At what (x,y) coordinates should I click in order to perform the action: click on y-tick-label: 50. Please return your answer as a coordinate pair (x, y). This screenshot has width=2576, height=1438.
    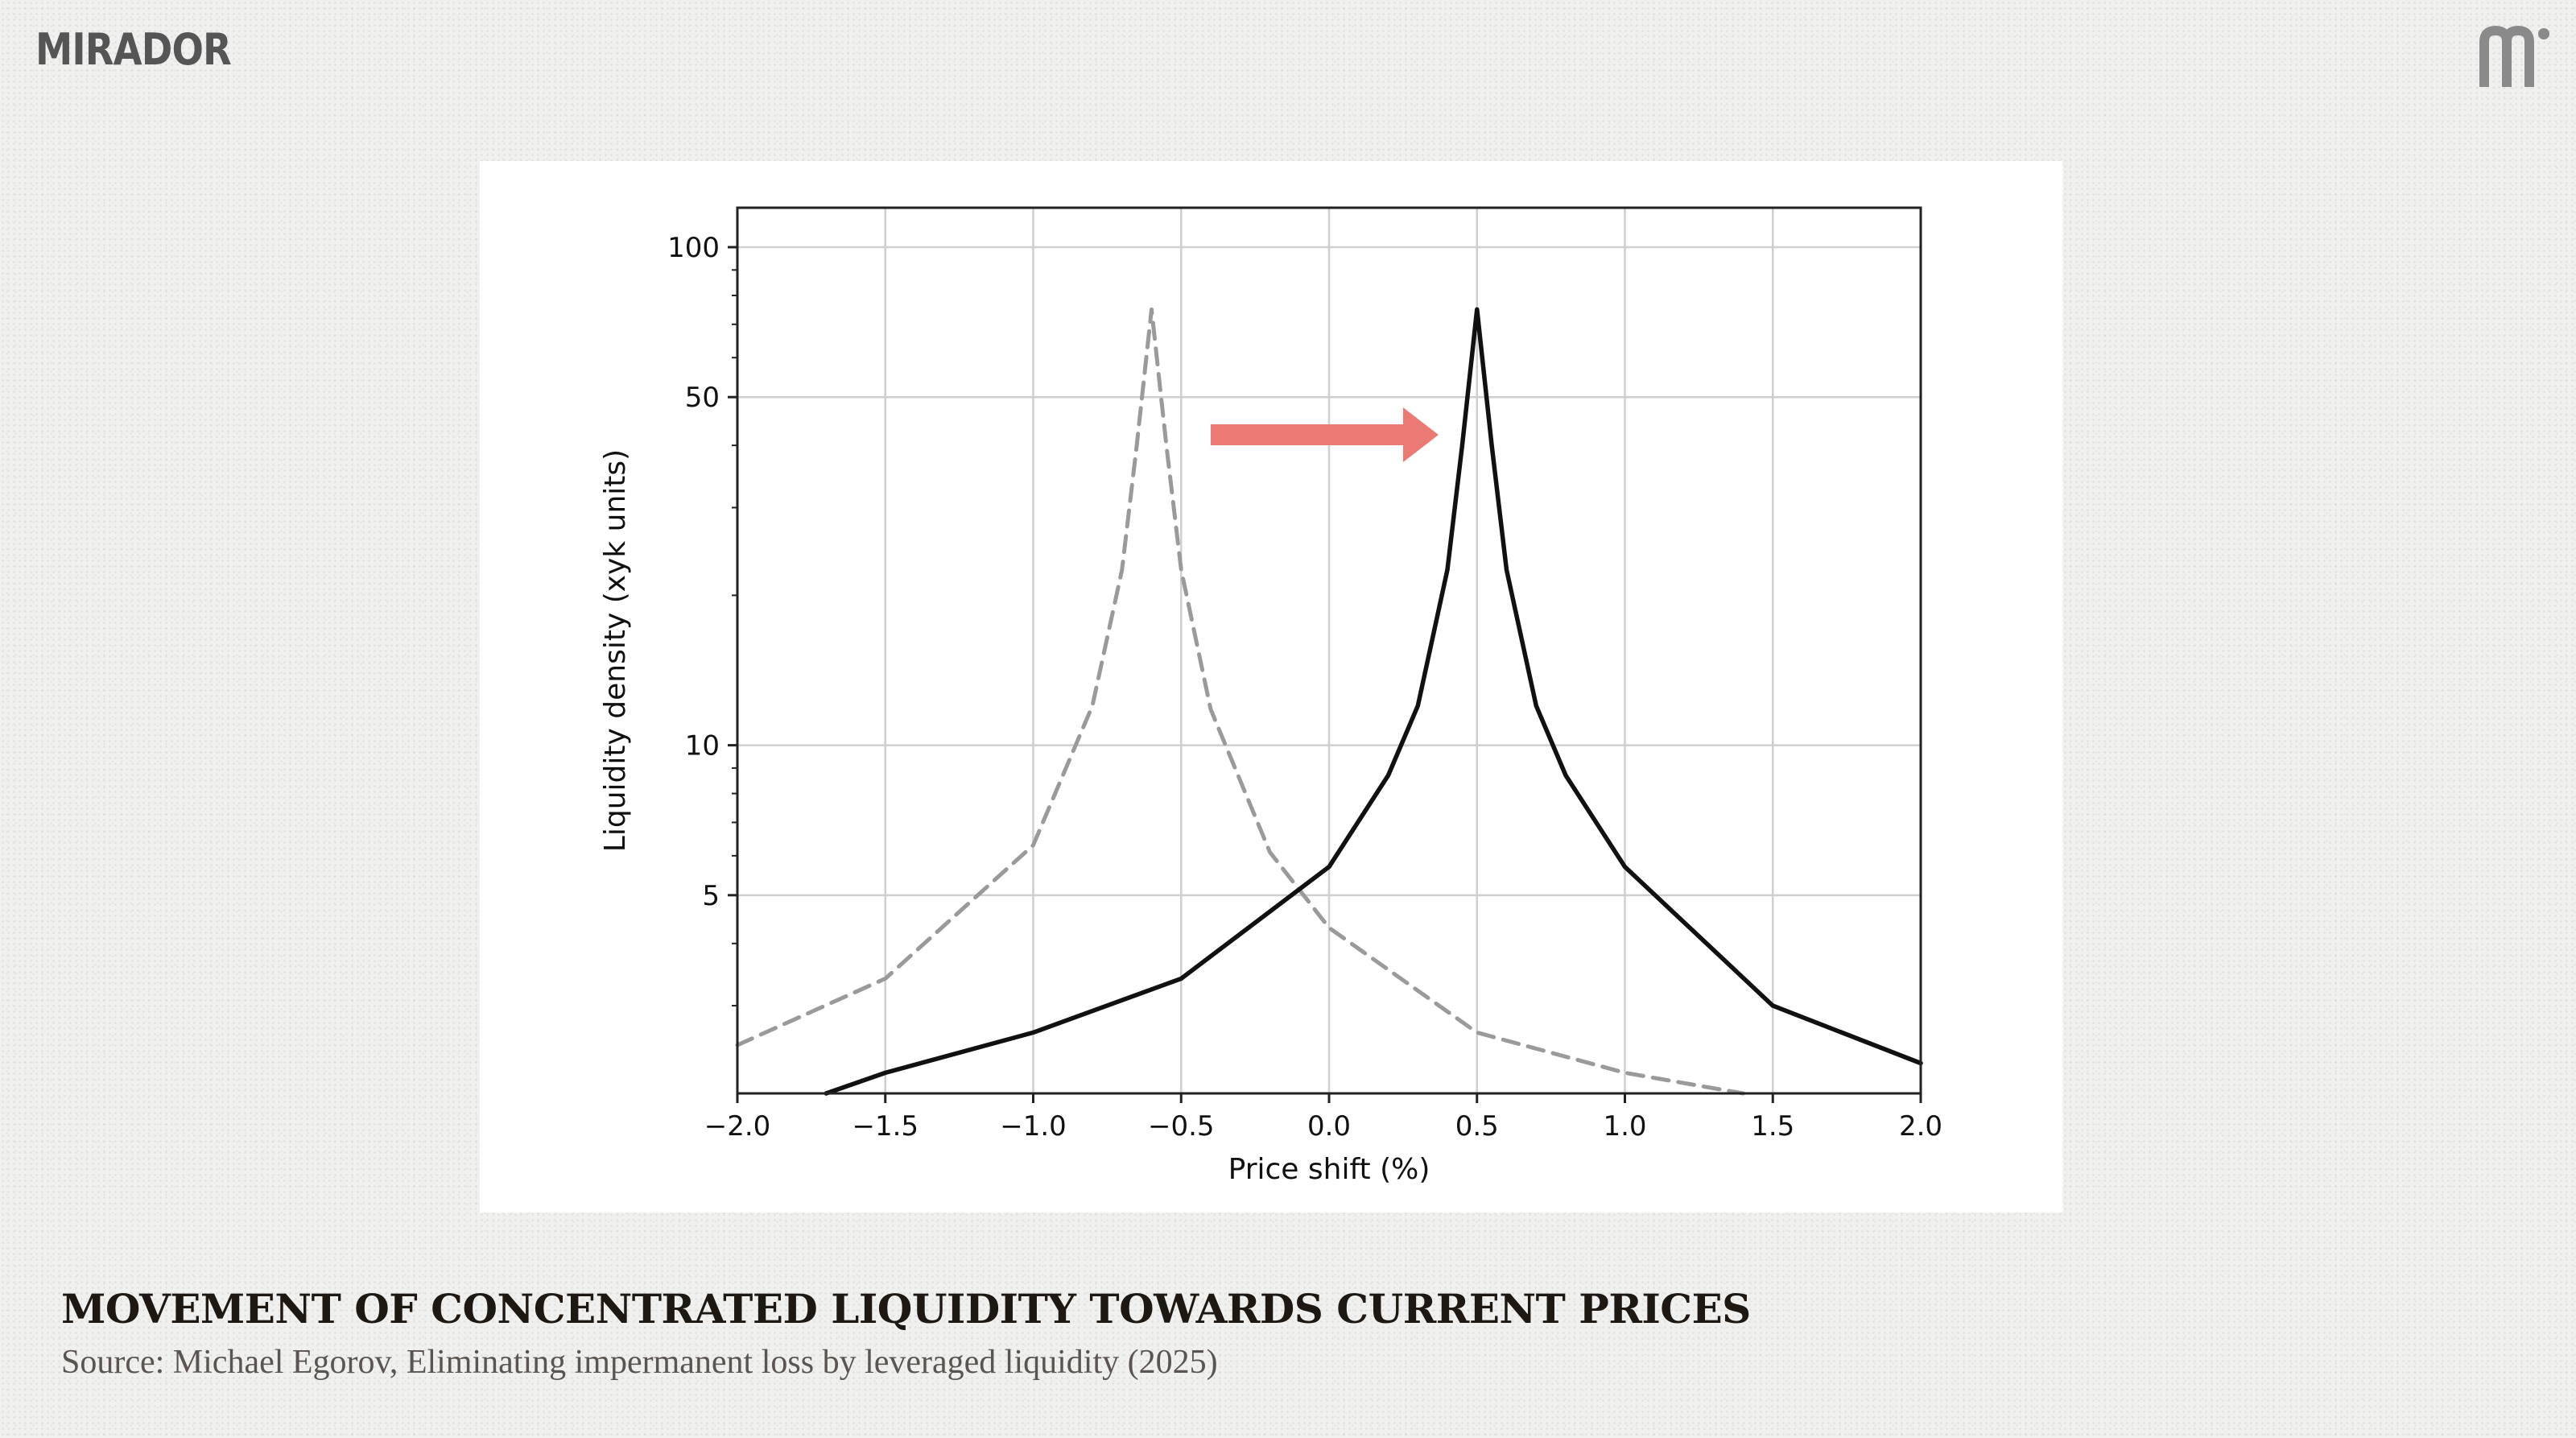
    Looking at the image, I should click on (702, 398).